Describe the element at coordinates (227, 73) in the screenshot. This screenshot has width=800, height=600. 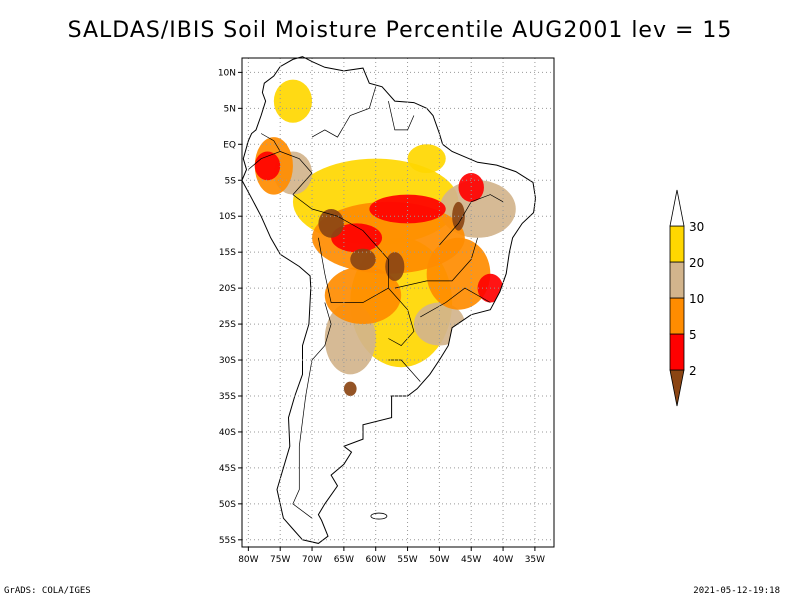
I see `y-tick-label: 10N` at that location.